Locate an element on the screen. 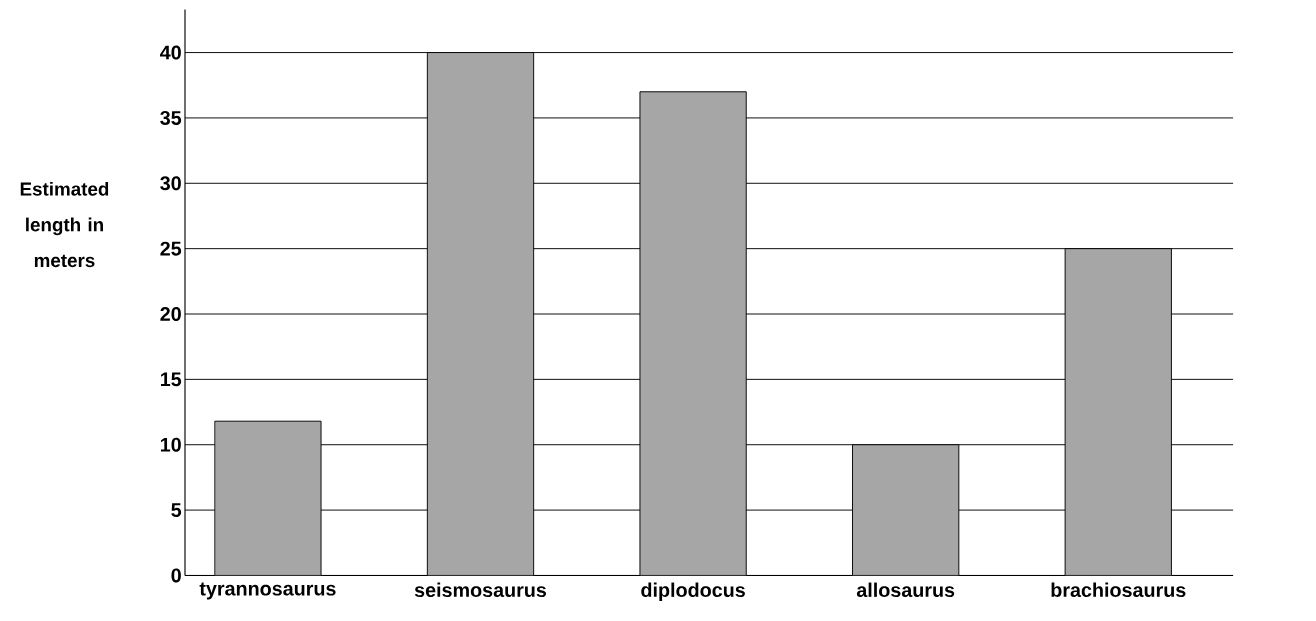  x-tick-label: diplodocus is located at coordinates (693, 592).